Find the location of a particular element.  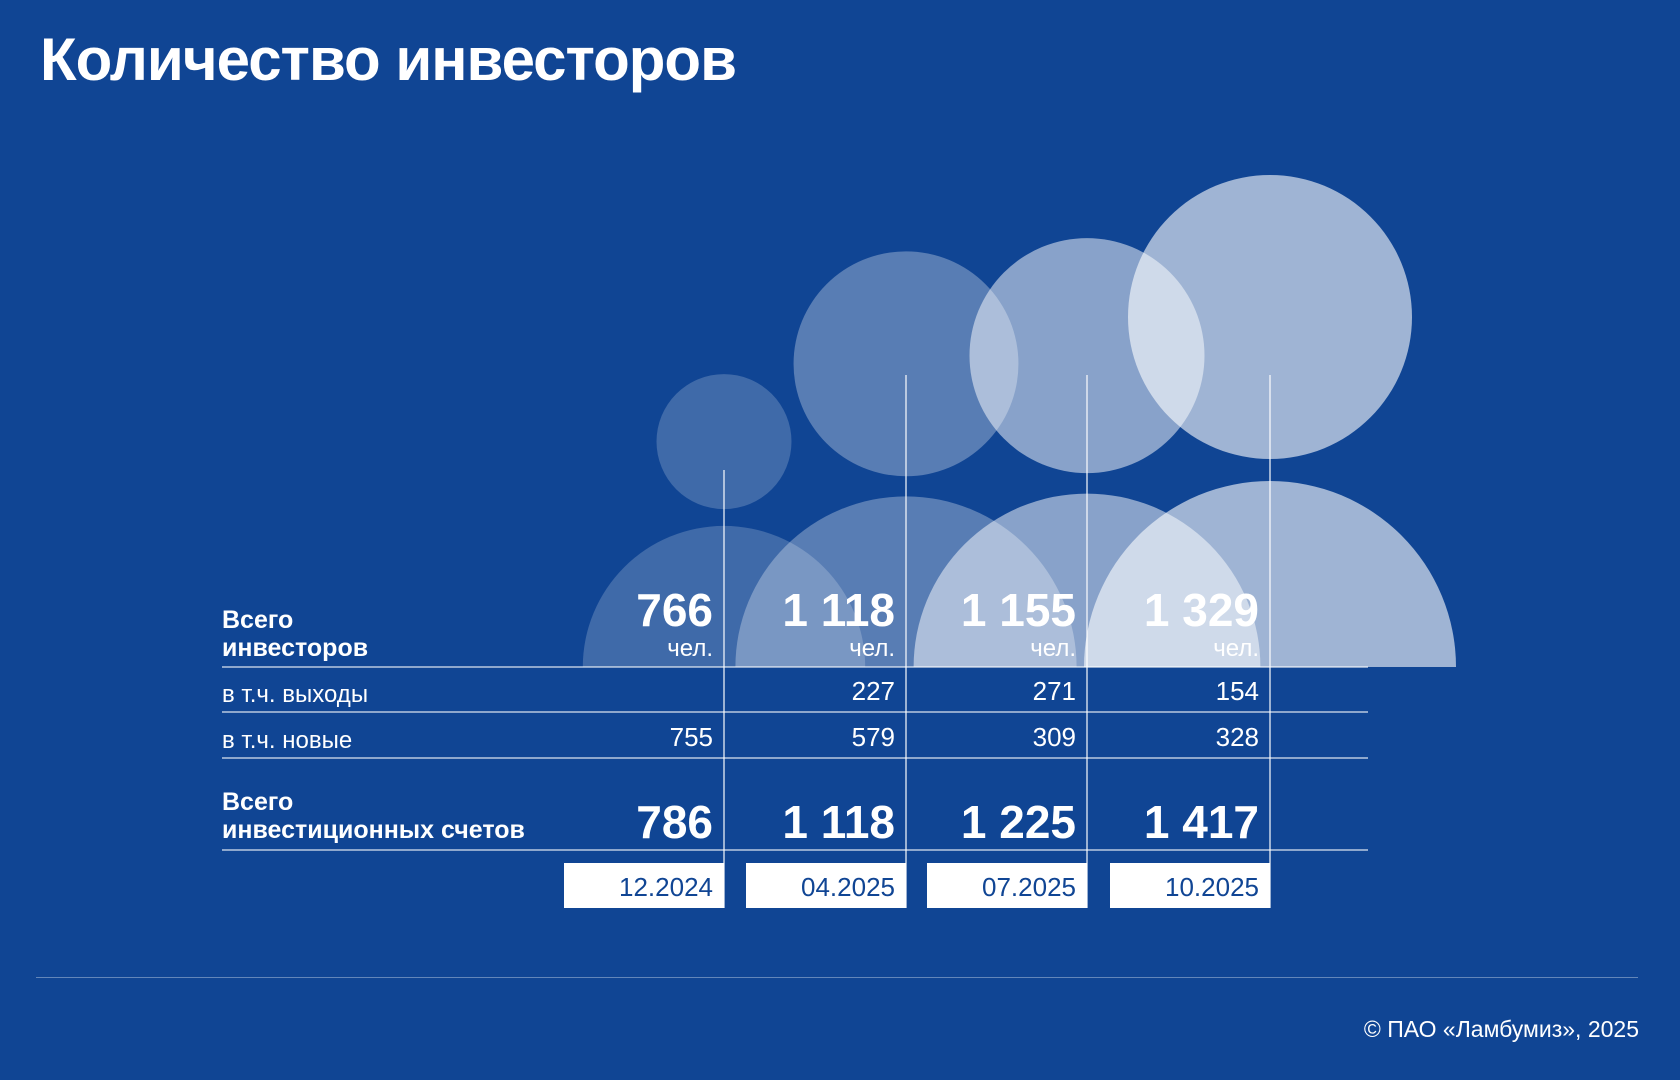

row-label-new: в т.ч. новые is located at coordinates (287, 740).